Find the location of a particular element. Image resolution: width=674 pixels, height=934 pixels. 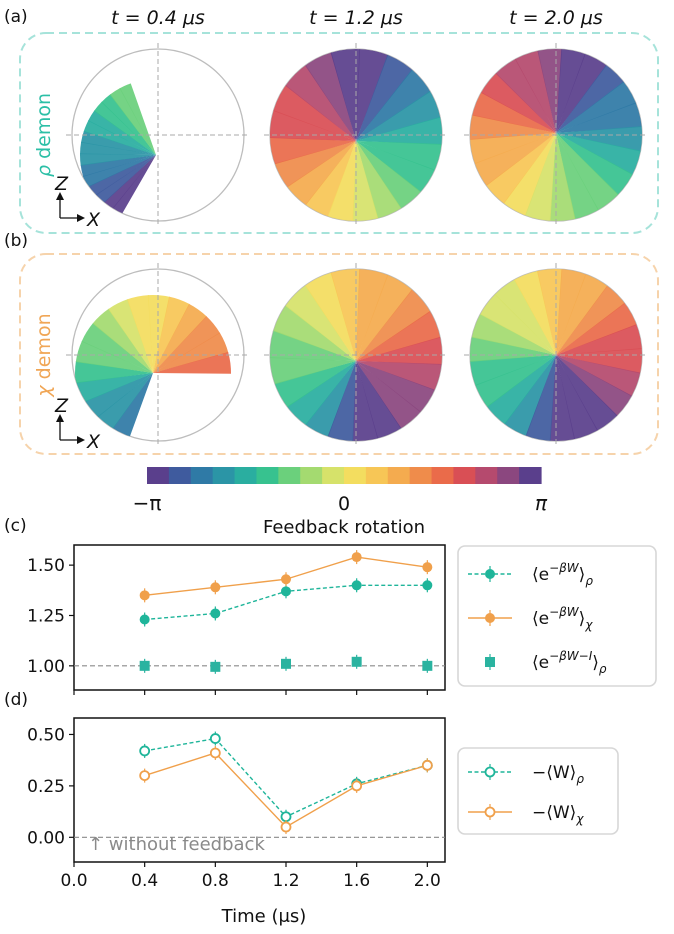

chi-demon-symbol: χ is located at coordinates (44, 391).